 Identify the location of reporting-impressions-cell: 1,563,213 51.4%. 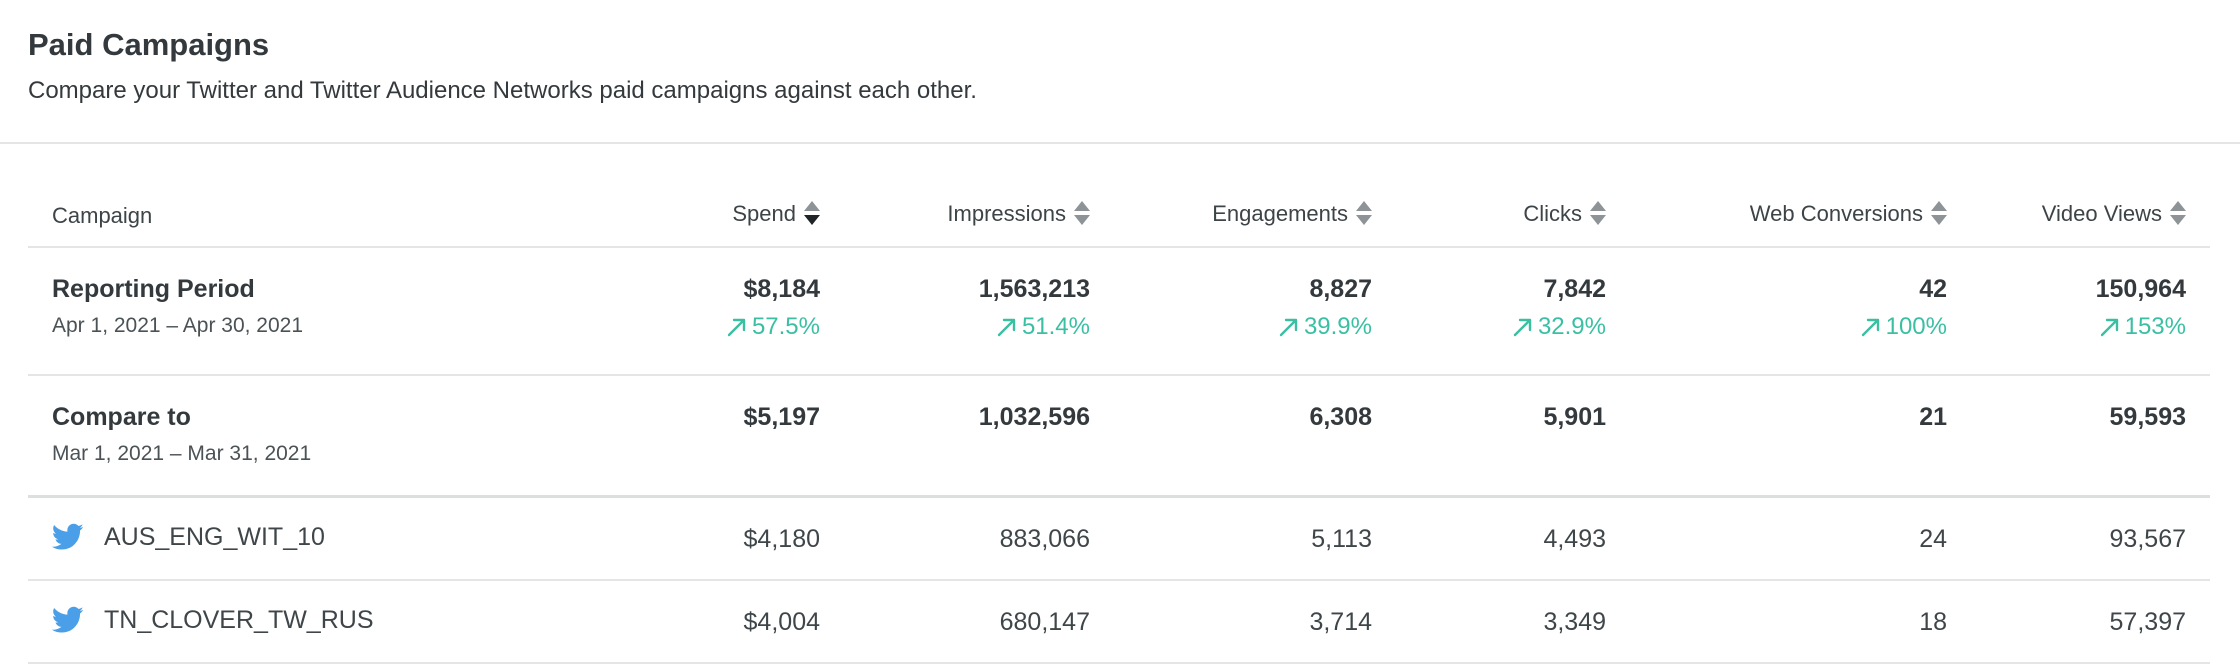
(1034, 308).